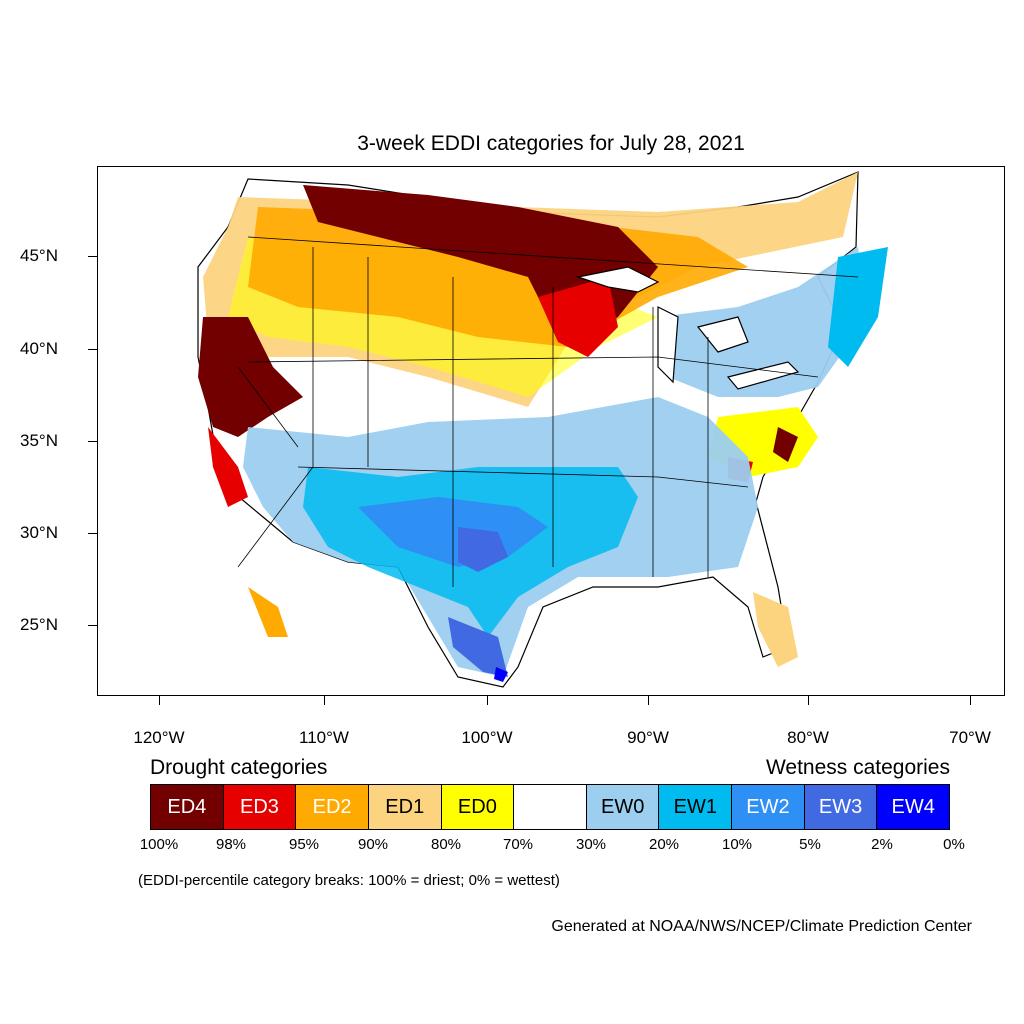  I want to click on lon-tick-70w, so click(970, 700).